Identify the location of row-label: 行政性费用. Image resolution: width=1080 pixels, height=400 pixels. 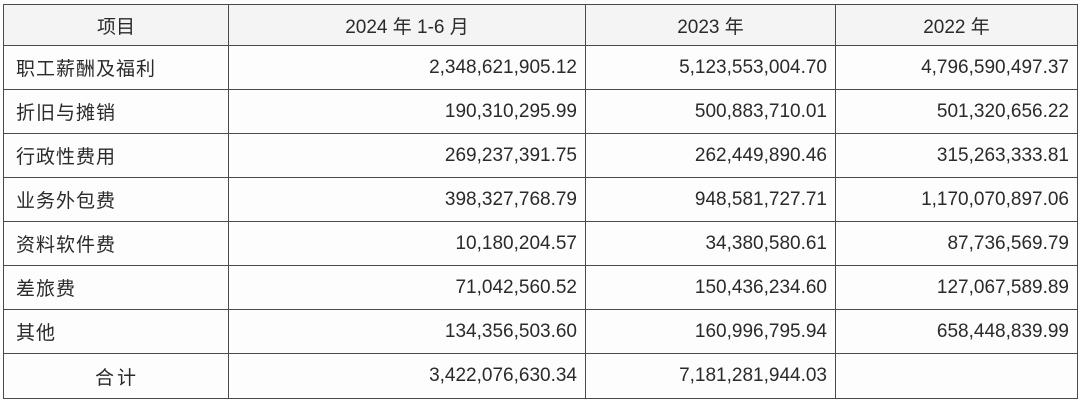
(116, 155).